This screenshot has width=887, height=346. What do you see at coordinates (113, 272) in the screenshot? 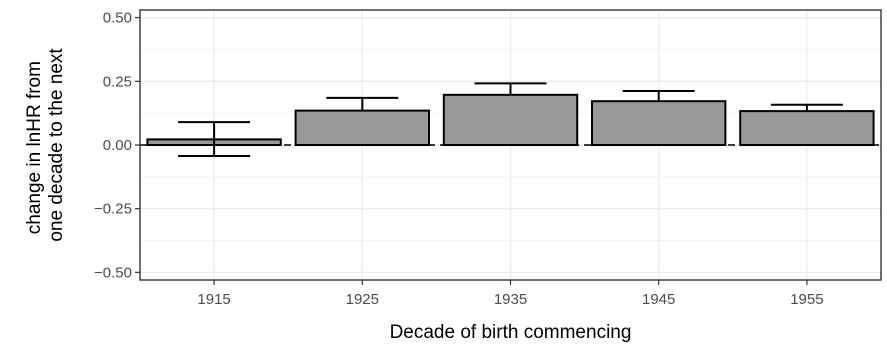
I see `y-tick-label: −0.50` at bounding box center [113, 272].